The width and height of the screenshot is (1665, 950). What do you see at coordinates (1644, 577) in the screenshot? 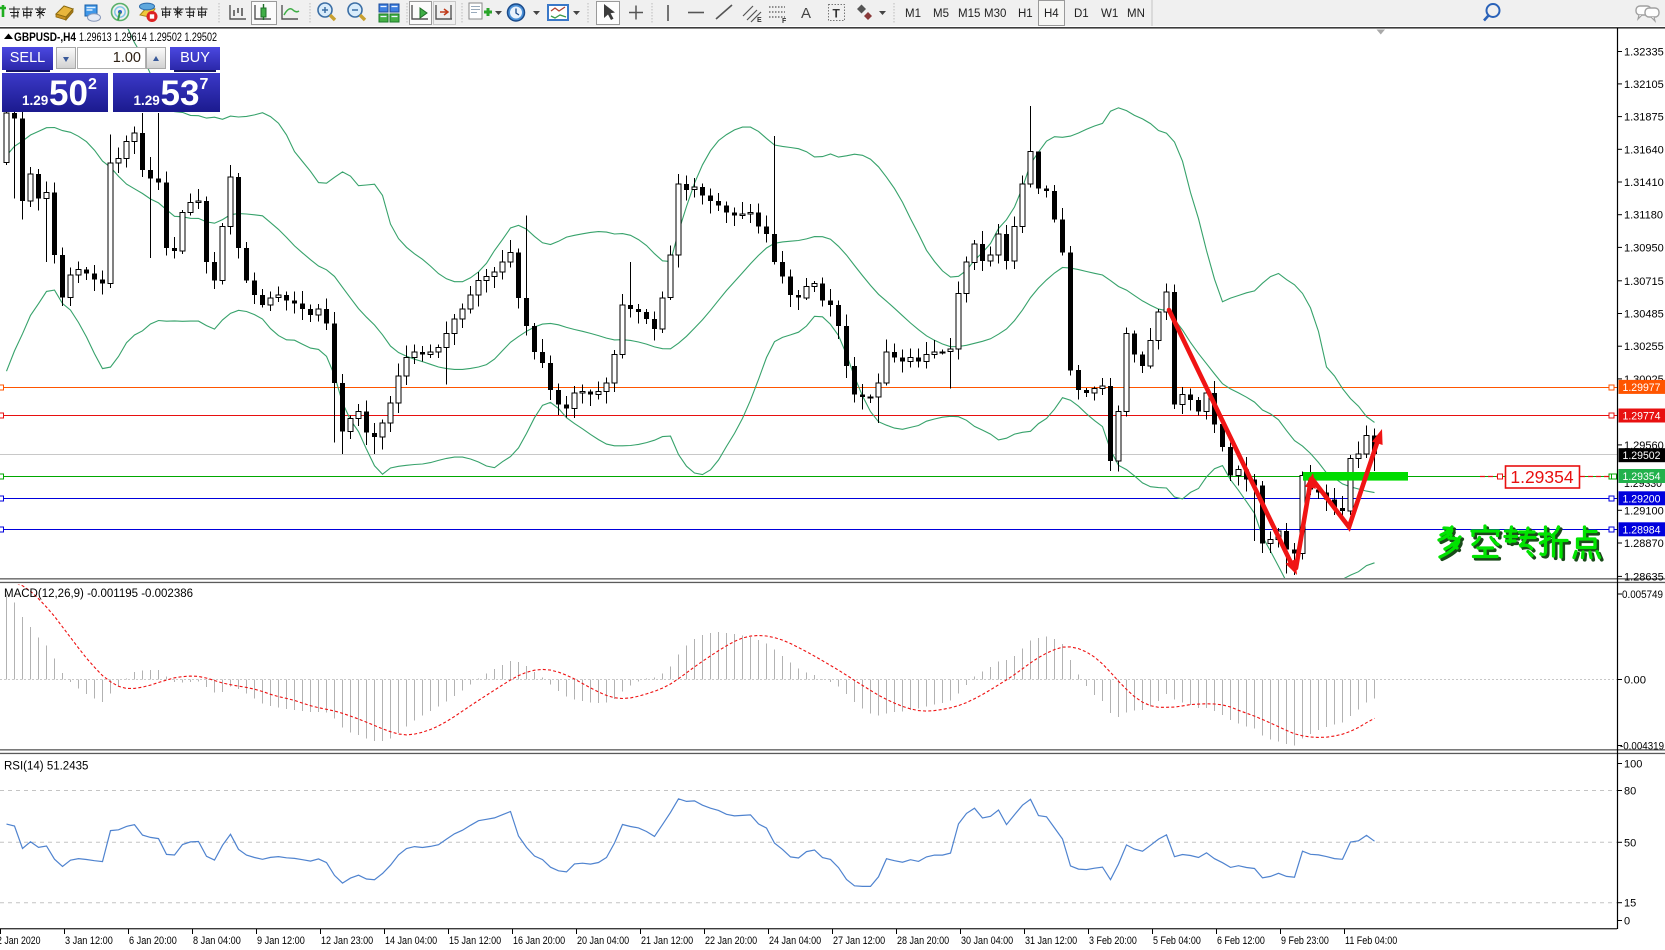
I see `svg-text: 1.28635` at bounding box center [1644, 577].